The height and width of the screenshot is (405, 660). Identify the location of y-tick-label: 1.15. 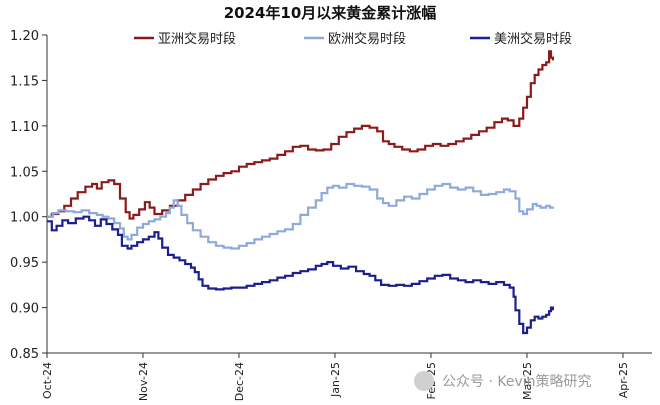
(24, 81).